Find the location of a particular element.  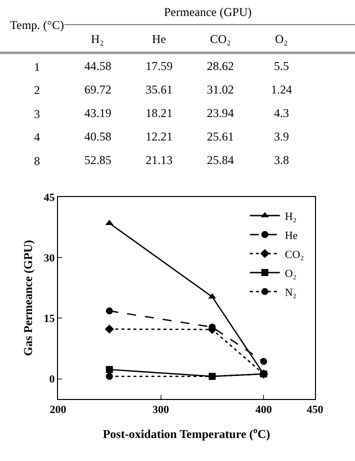

data-label: 4.3 is located at coordinates (282, 113).